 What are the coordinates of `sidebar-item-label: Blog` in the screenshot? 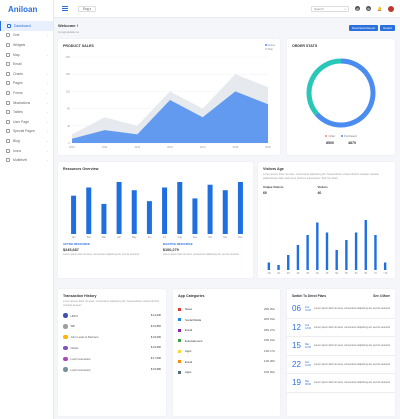 It's located at (16, 140).